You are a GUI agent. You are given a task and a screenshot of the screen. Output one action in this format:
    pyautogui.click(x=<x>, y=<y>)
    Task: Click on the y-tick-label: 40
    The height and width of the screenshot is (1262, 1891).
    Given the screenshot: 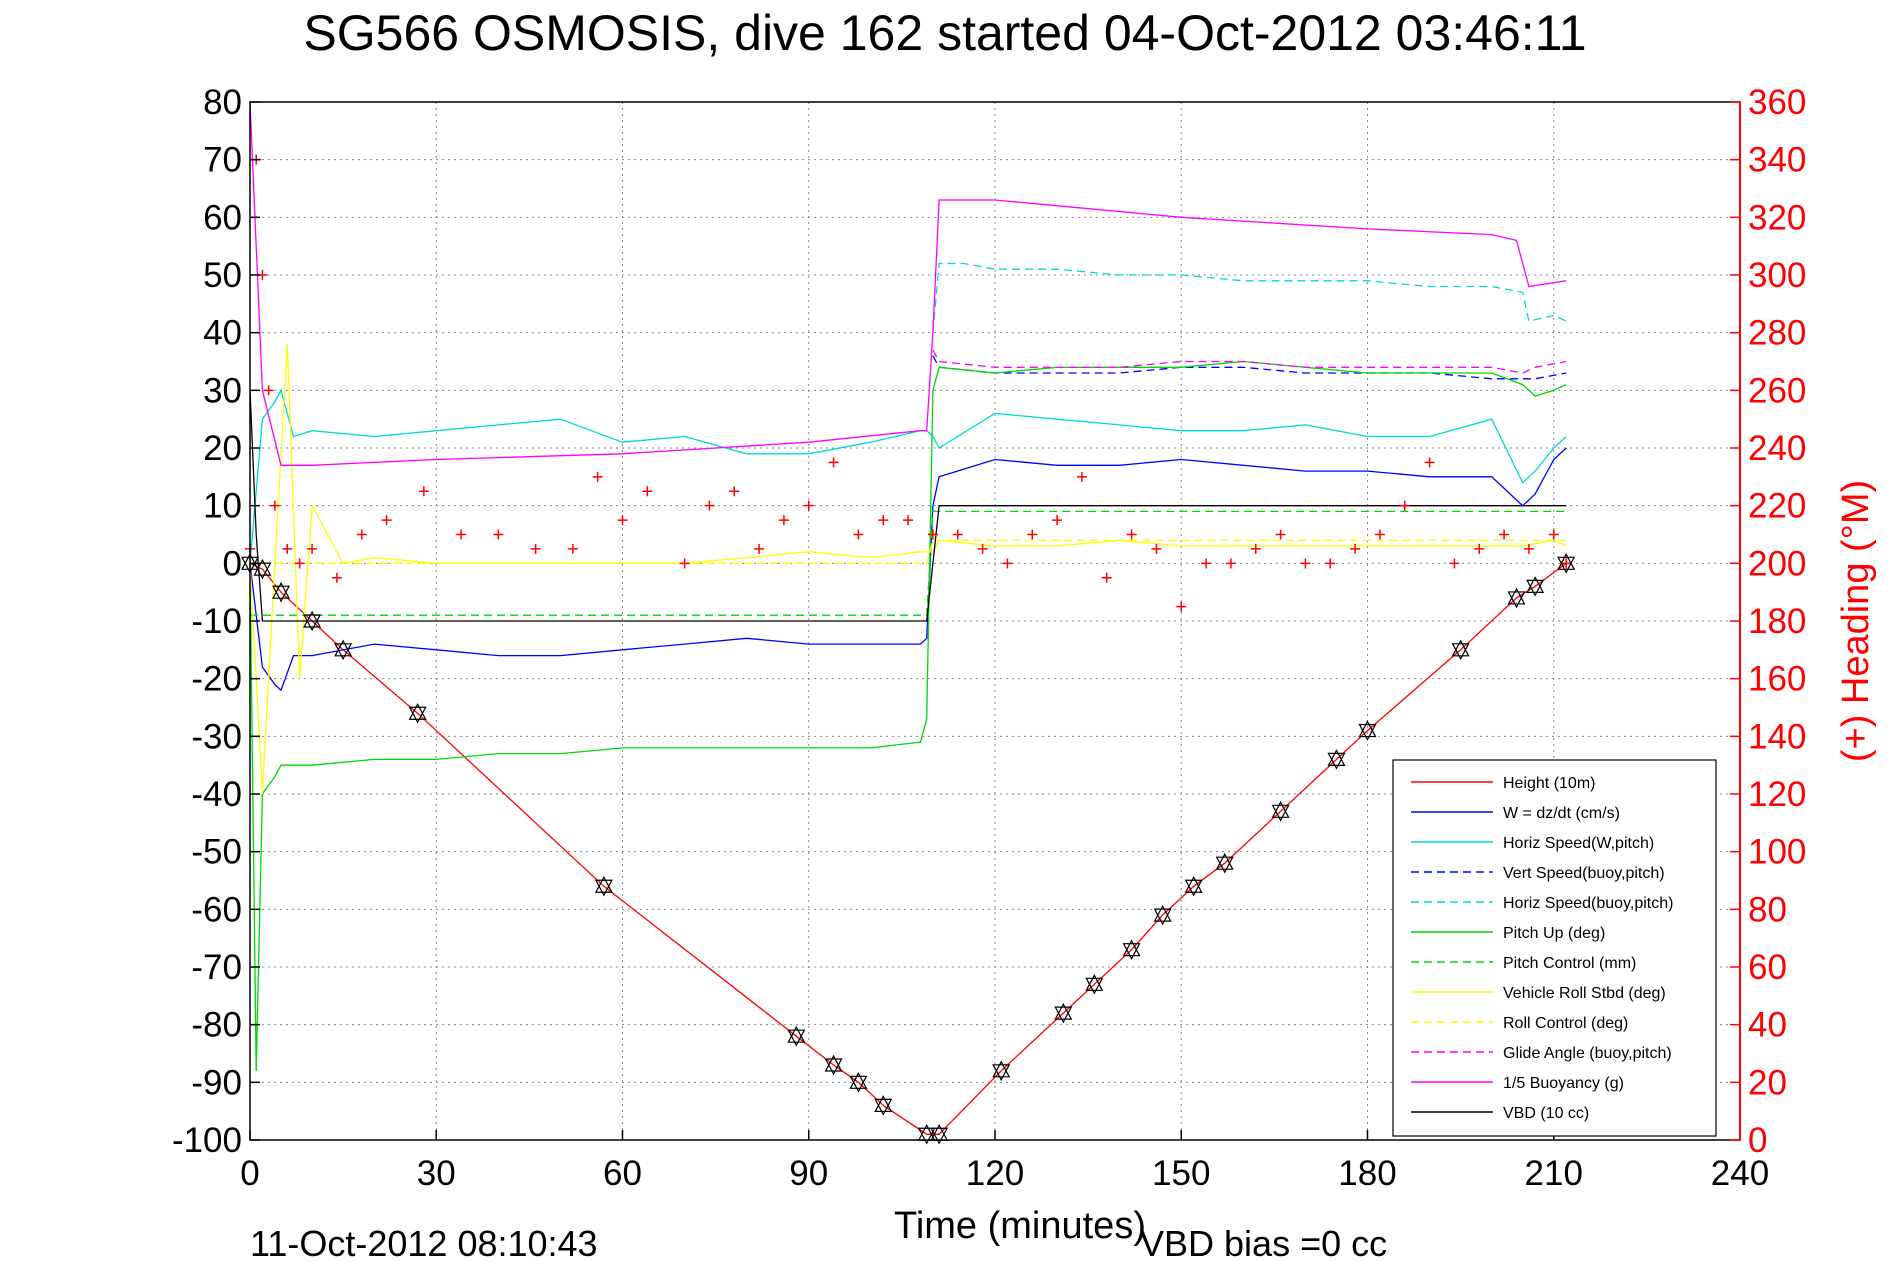 What is the action you would take?
    pyautogui.click(x=222, y=333)
    